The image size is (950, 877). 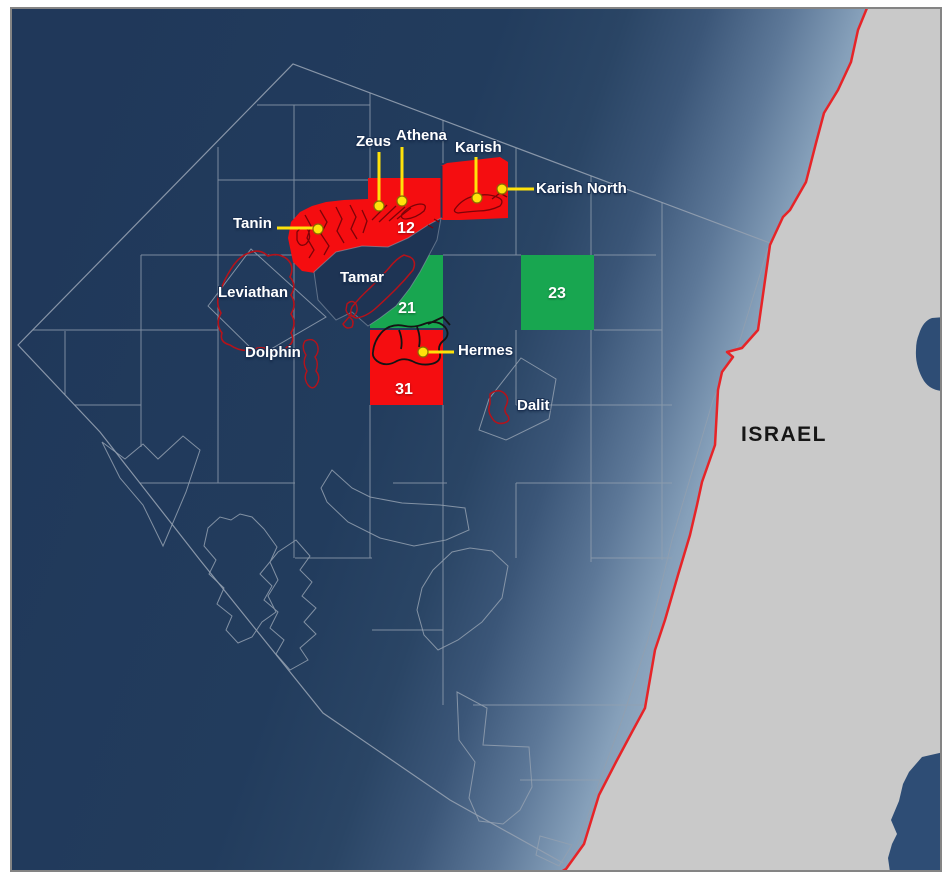 I want to click on leviathan-label: Leviathan, so click(x=253, y=292).